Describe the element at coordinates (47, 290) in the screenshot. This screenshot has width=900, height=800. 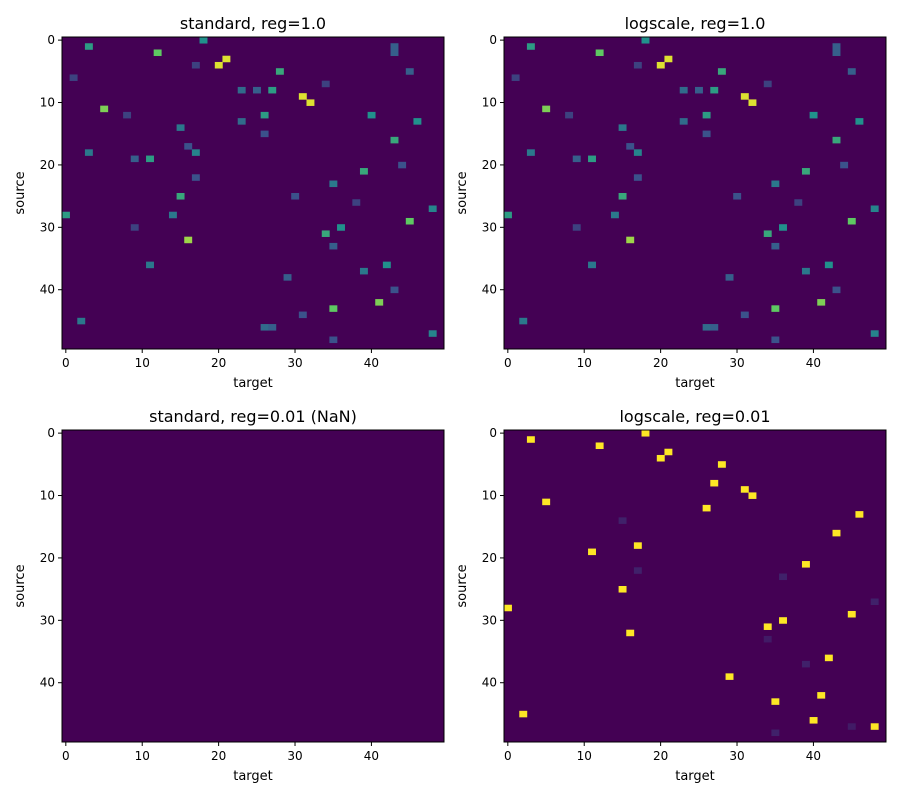
I see `y-tick-label: 40` at that location.